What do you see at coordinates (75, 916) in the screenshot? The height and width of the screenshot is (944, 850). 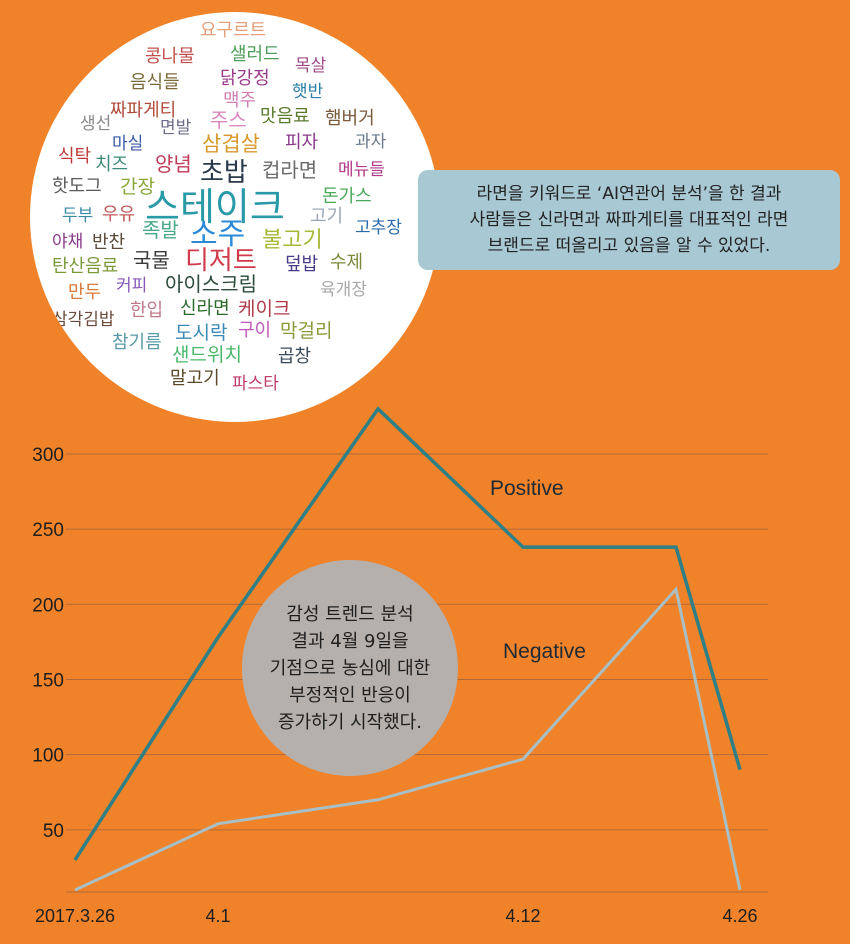 I see `x-tick-label: 2017.3.26` at bounding box center [75, 916].